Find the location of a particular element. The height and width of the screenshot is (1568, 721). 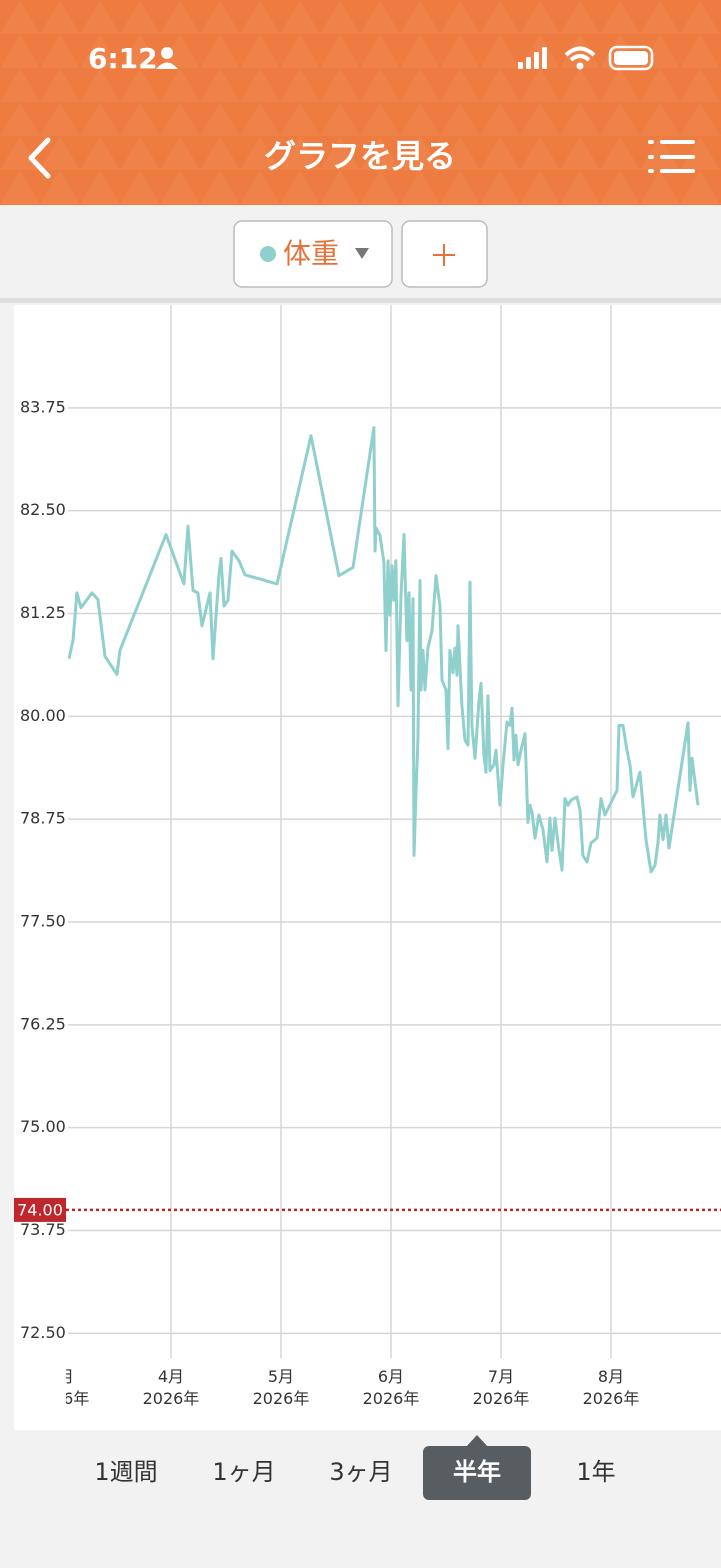

y-tick-label: 75.00 is located at coordinates (43, 1126).